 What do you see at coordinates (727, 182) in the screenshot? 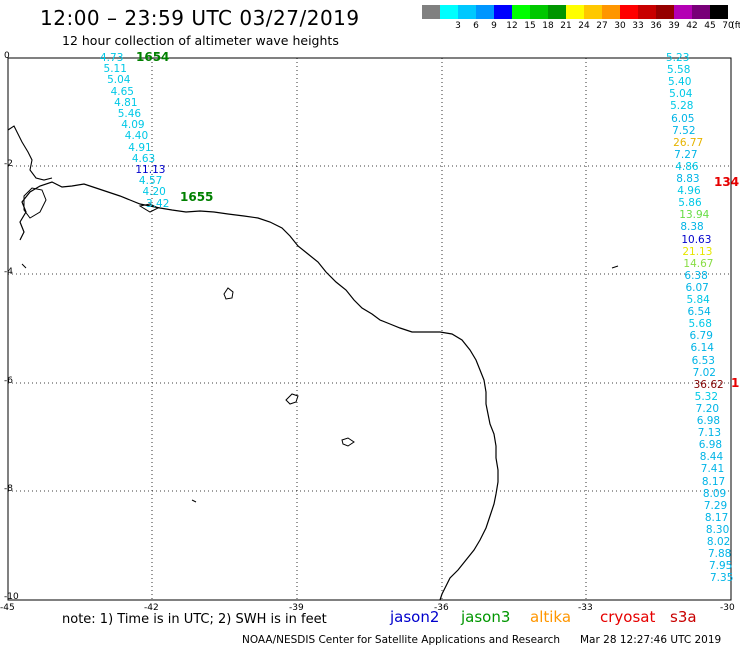
I see `east-track-time-1: 134` at bounding box center [727, 182].